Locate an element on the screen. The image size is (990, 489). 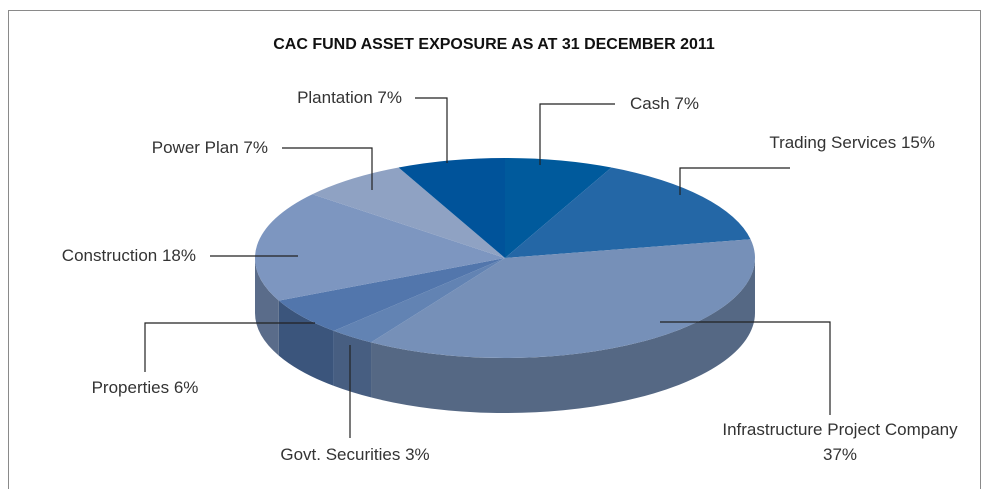
category-label: Properties is located at coordinates (130, 387).